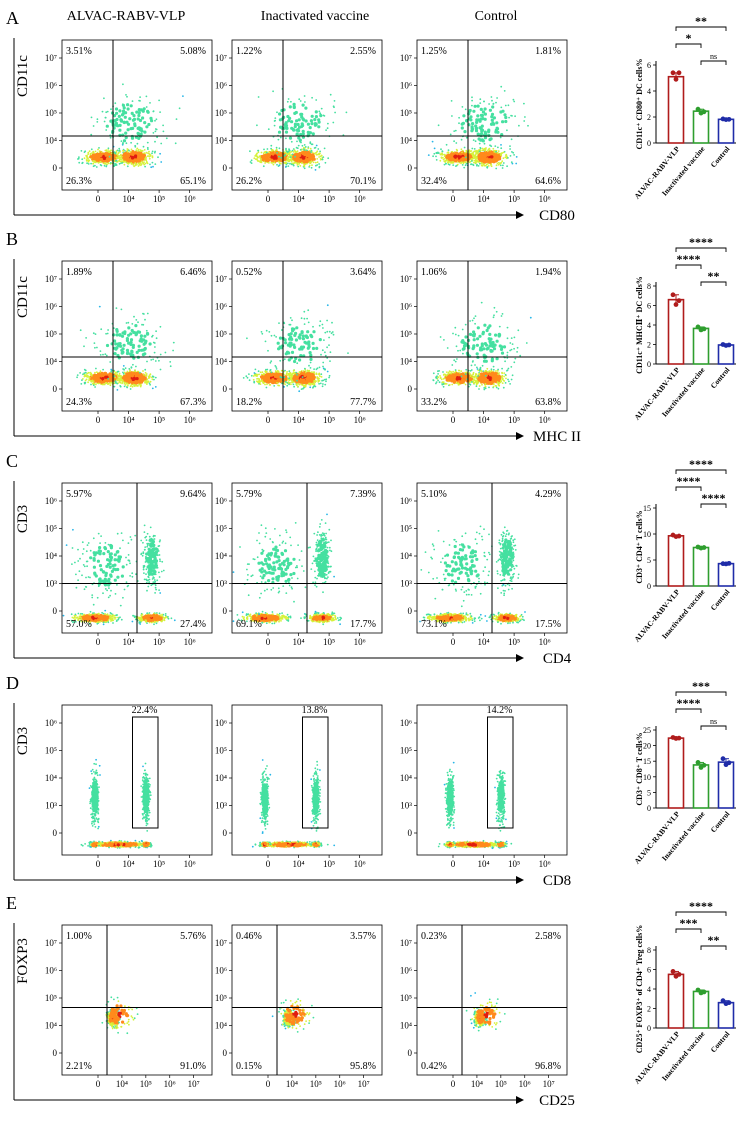 This screenshot has height=1148, width=750. I want to click on x-tick-label: 10⁵, so click(329, 199).